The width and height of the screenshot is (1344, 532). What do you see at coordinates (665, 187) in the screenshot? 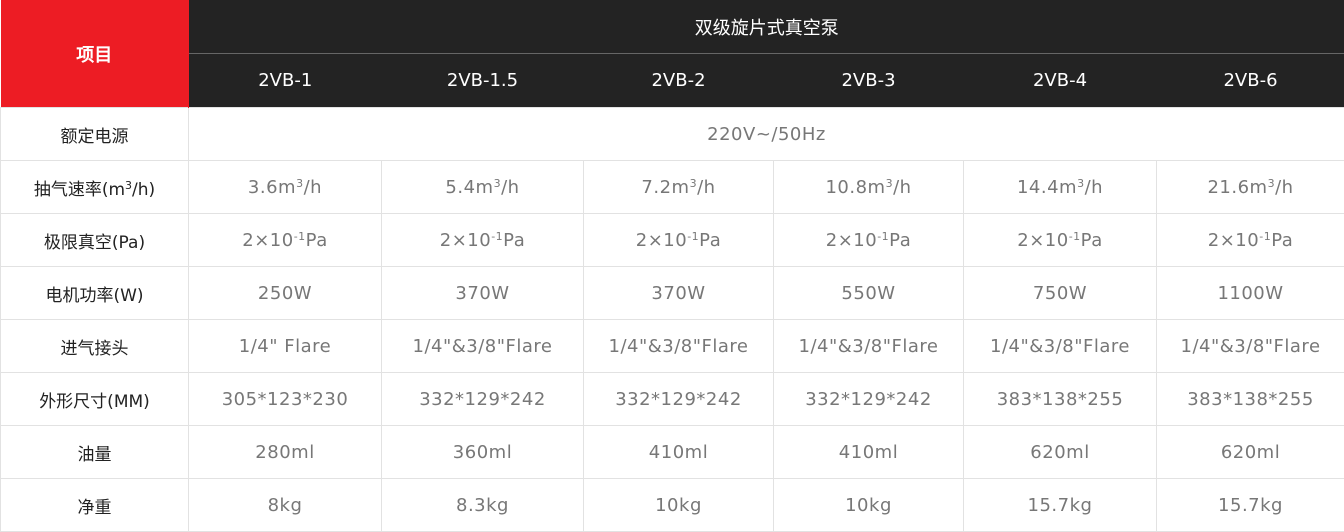
I see `cell-text: 7.2m` at bounding box center [665, 187].